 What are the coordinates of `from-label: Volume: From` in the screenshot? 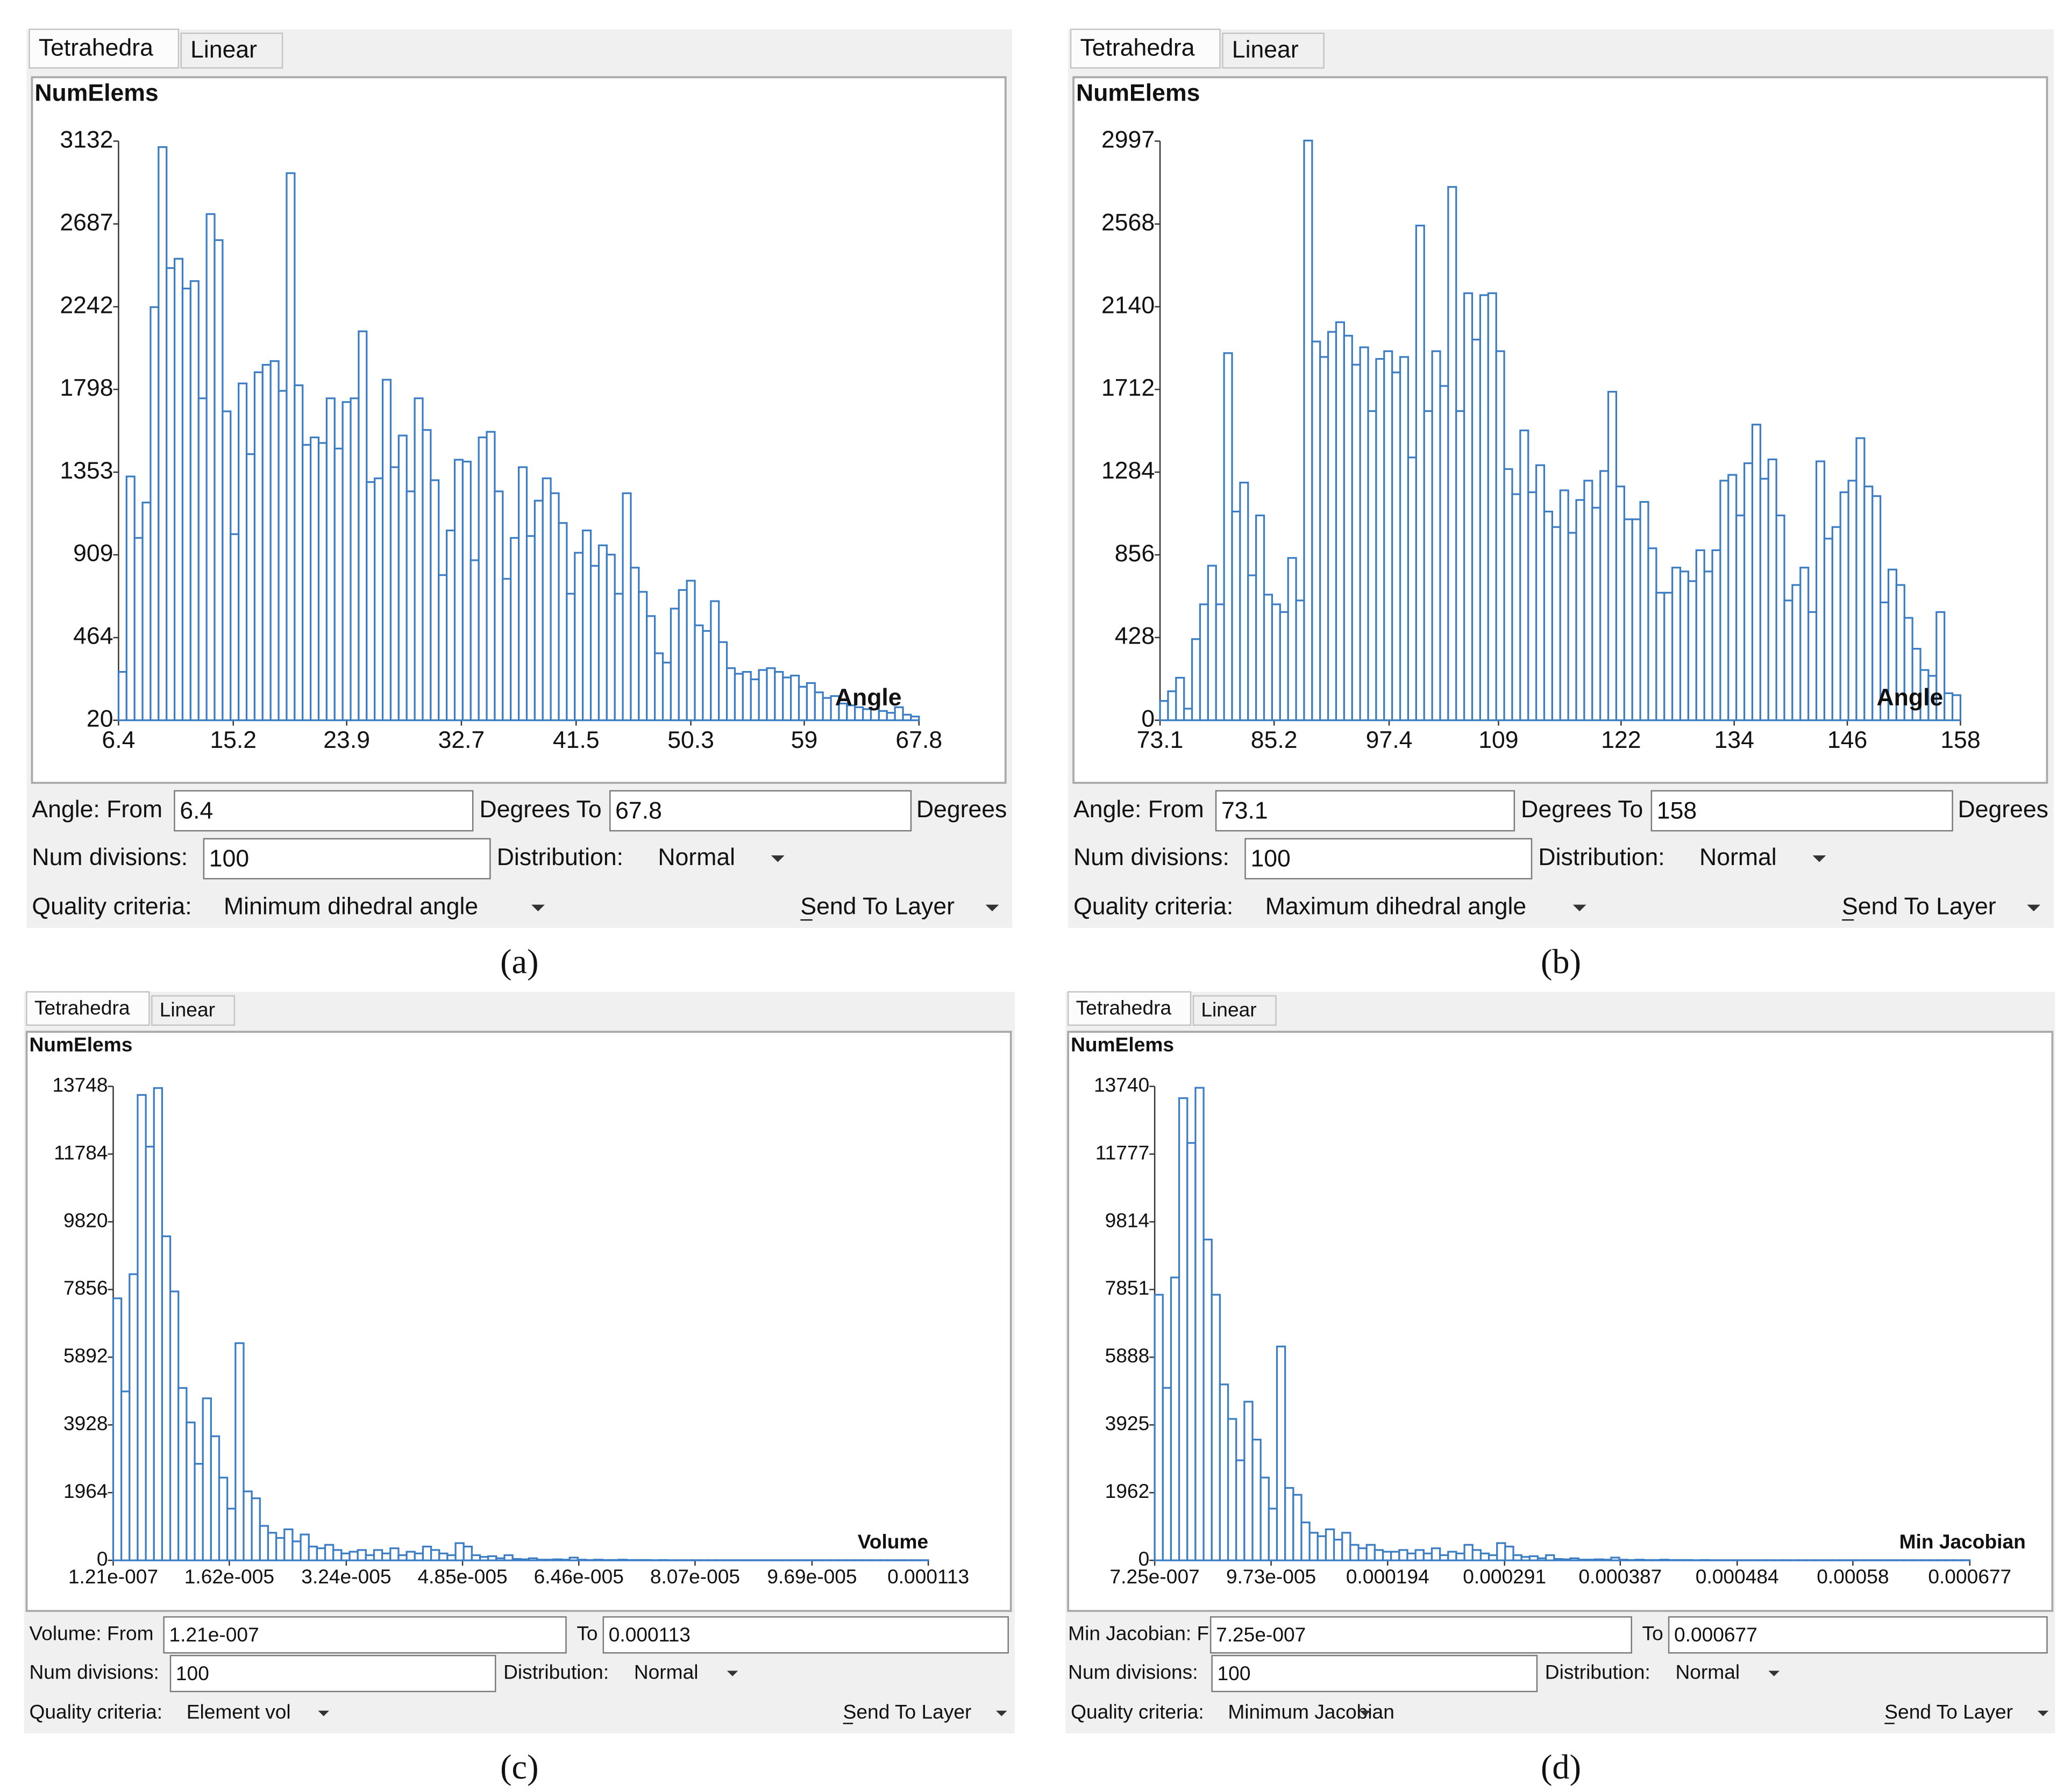 It's located at (91, 1633).